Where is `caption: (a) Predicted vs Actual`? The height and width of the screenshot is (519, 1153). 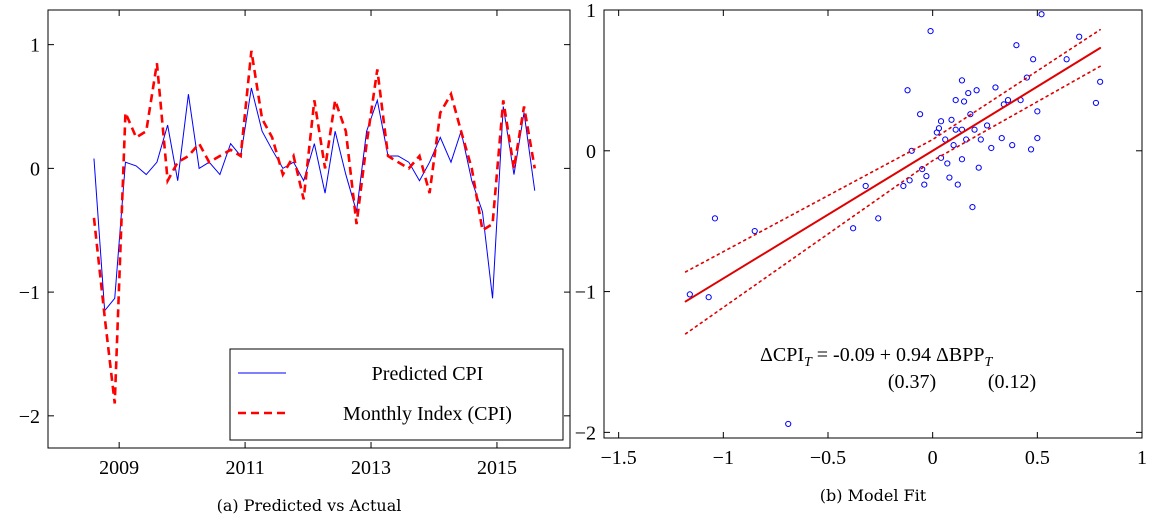 caption: (a) Predicted vs Actual is located at coordinates (309, 505).